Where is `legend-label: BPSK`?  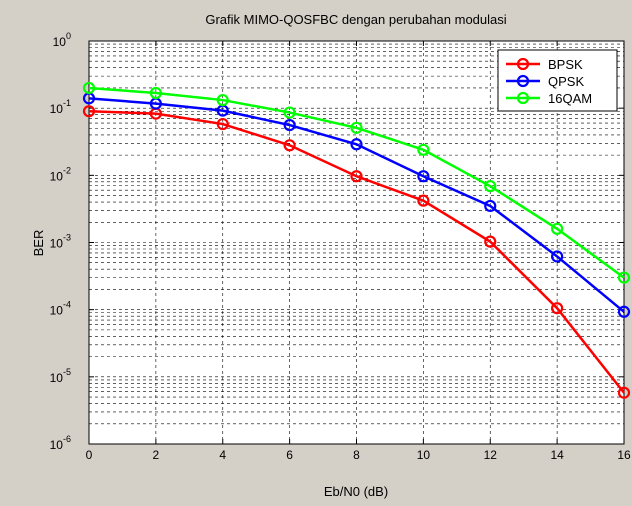 legend-label: BPSK is located at coordinates (565, 64).